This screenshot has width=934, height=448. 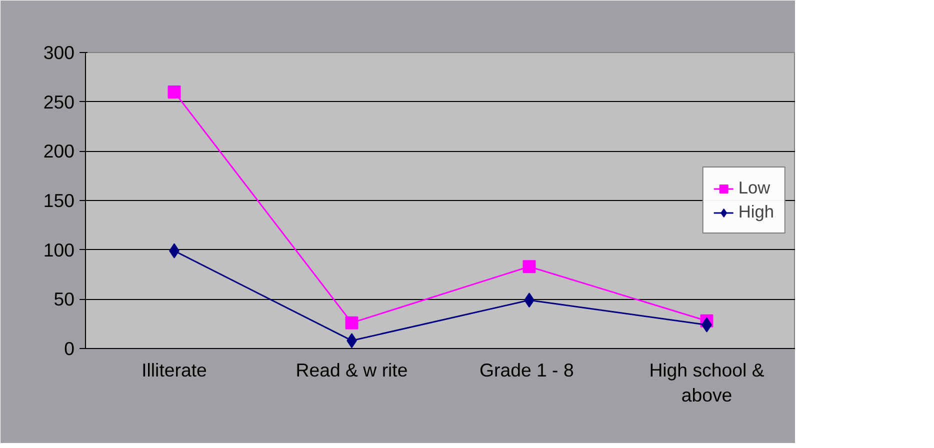 What do you see at coordinates (59, 200) in the screenshot?
I see `y-tick-label: 150` at bounding box center [59, 200].